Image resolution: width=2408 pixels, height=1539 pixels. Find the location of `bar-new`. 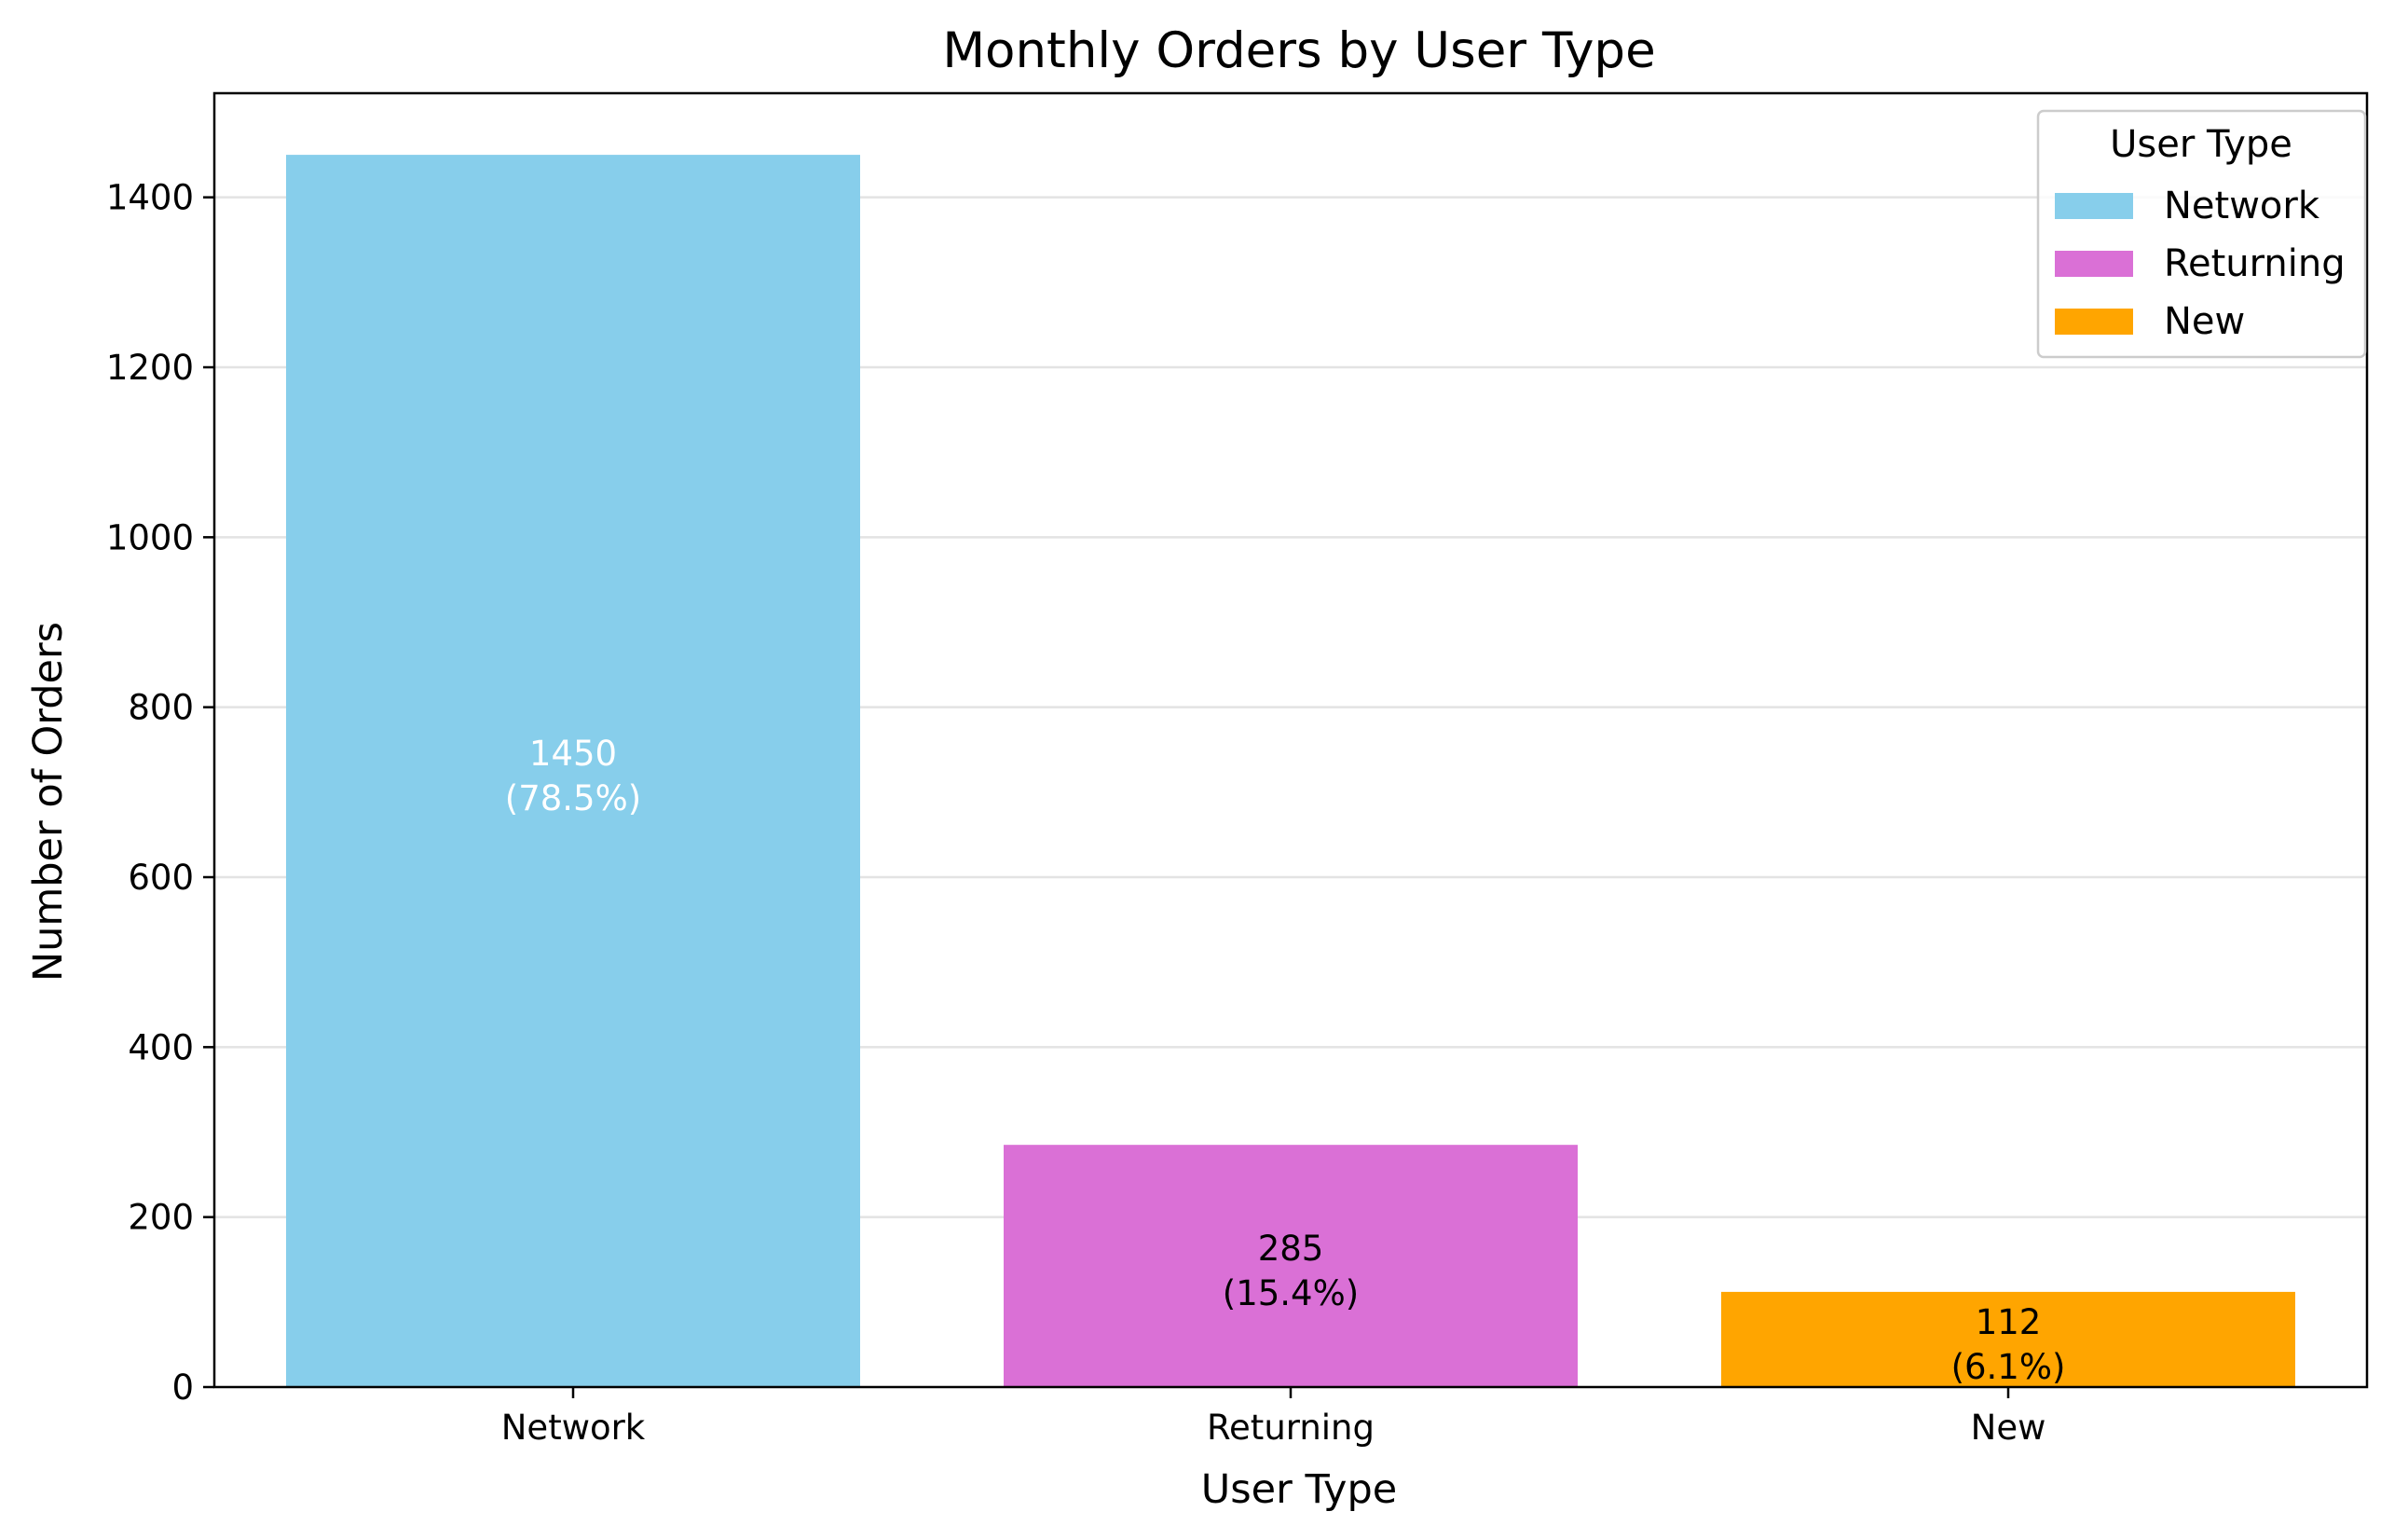

bar-new is located at coordinates (2008, 1339).